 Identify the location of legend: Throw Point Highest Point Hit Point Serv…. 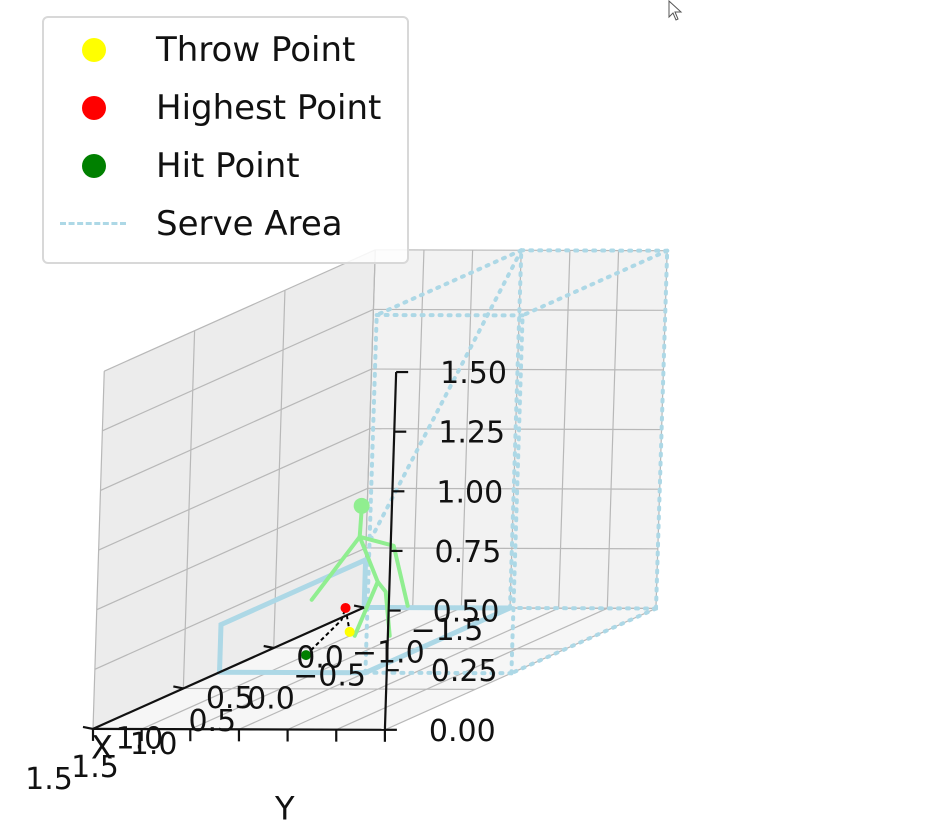
(225, 140).